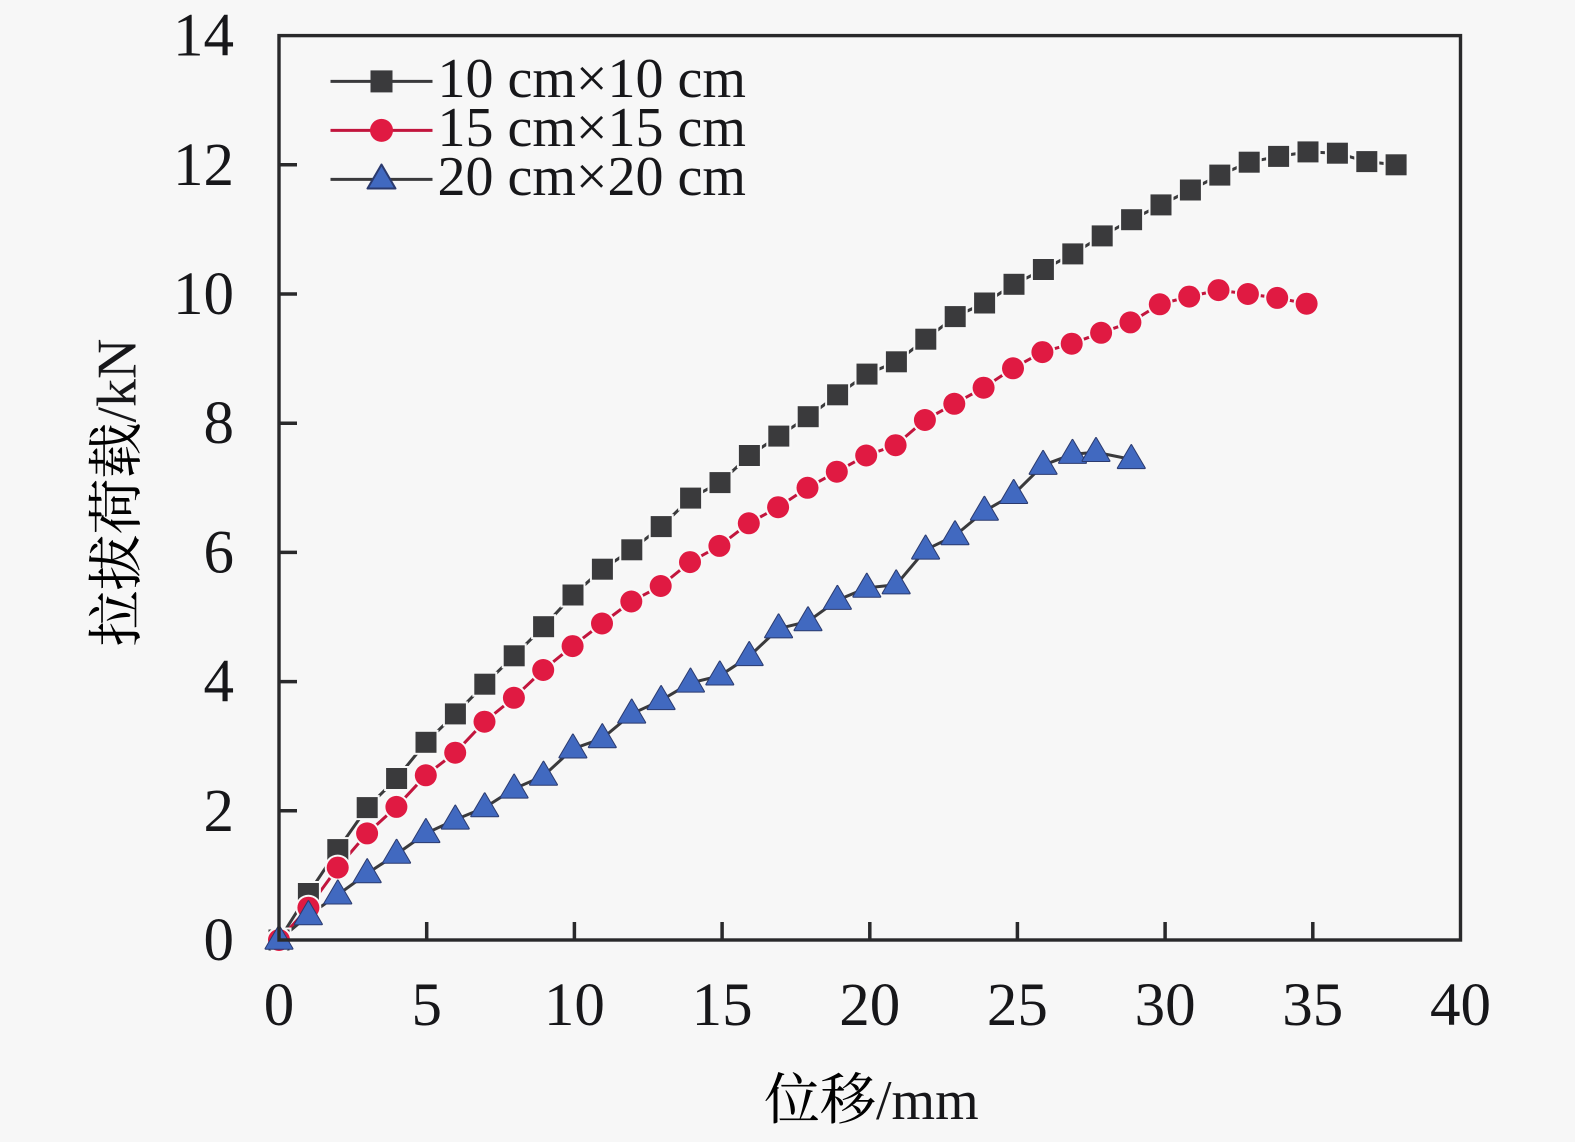 The height and width of the screenshot is (1142, 1575). I want to click on svg-text: 40, so click(1460, 1005).